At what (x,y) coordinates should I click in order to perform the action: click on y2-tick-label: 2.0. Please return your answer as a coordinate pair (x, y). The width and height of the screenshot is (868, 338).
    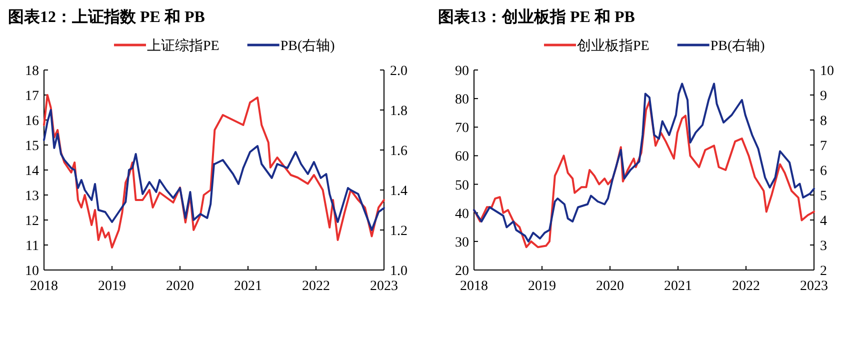
    Looking at the image, I should click on (399, 71).